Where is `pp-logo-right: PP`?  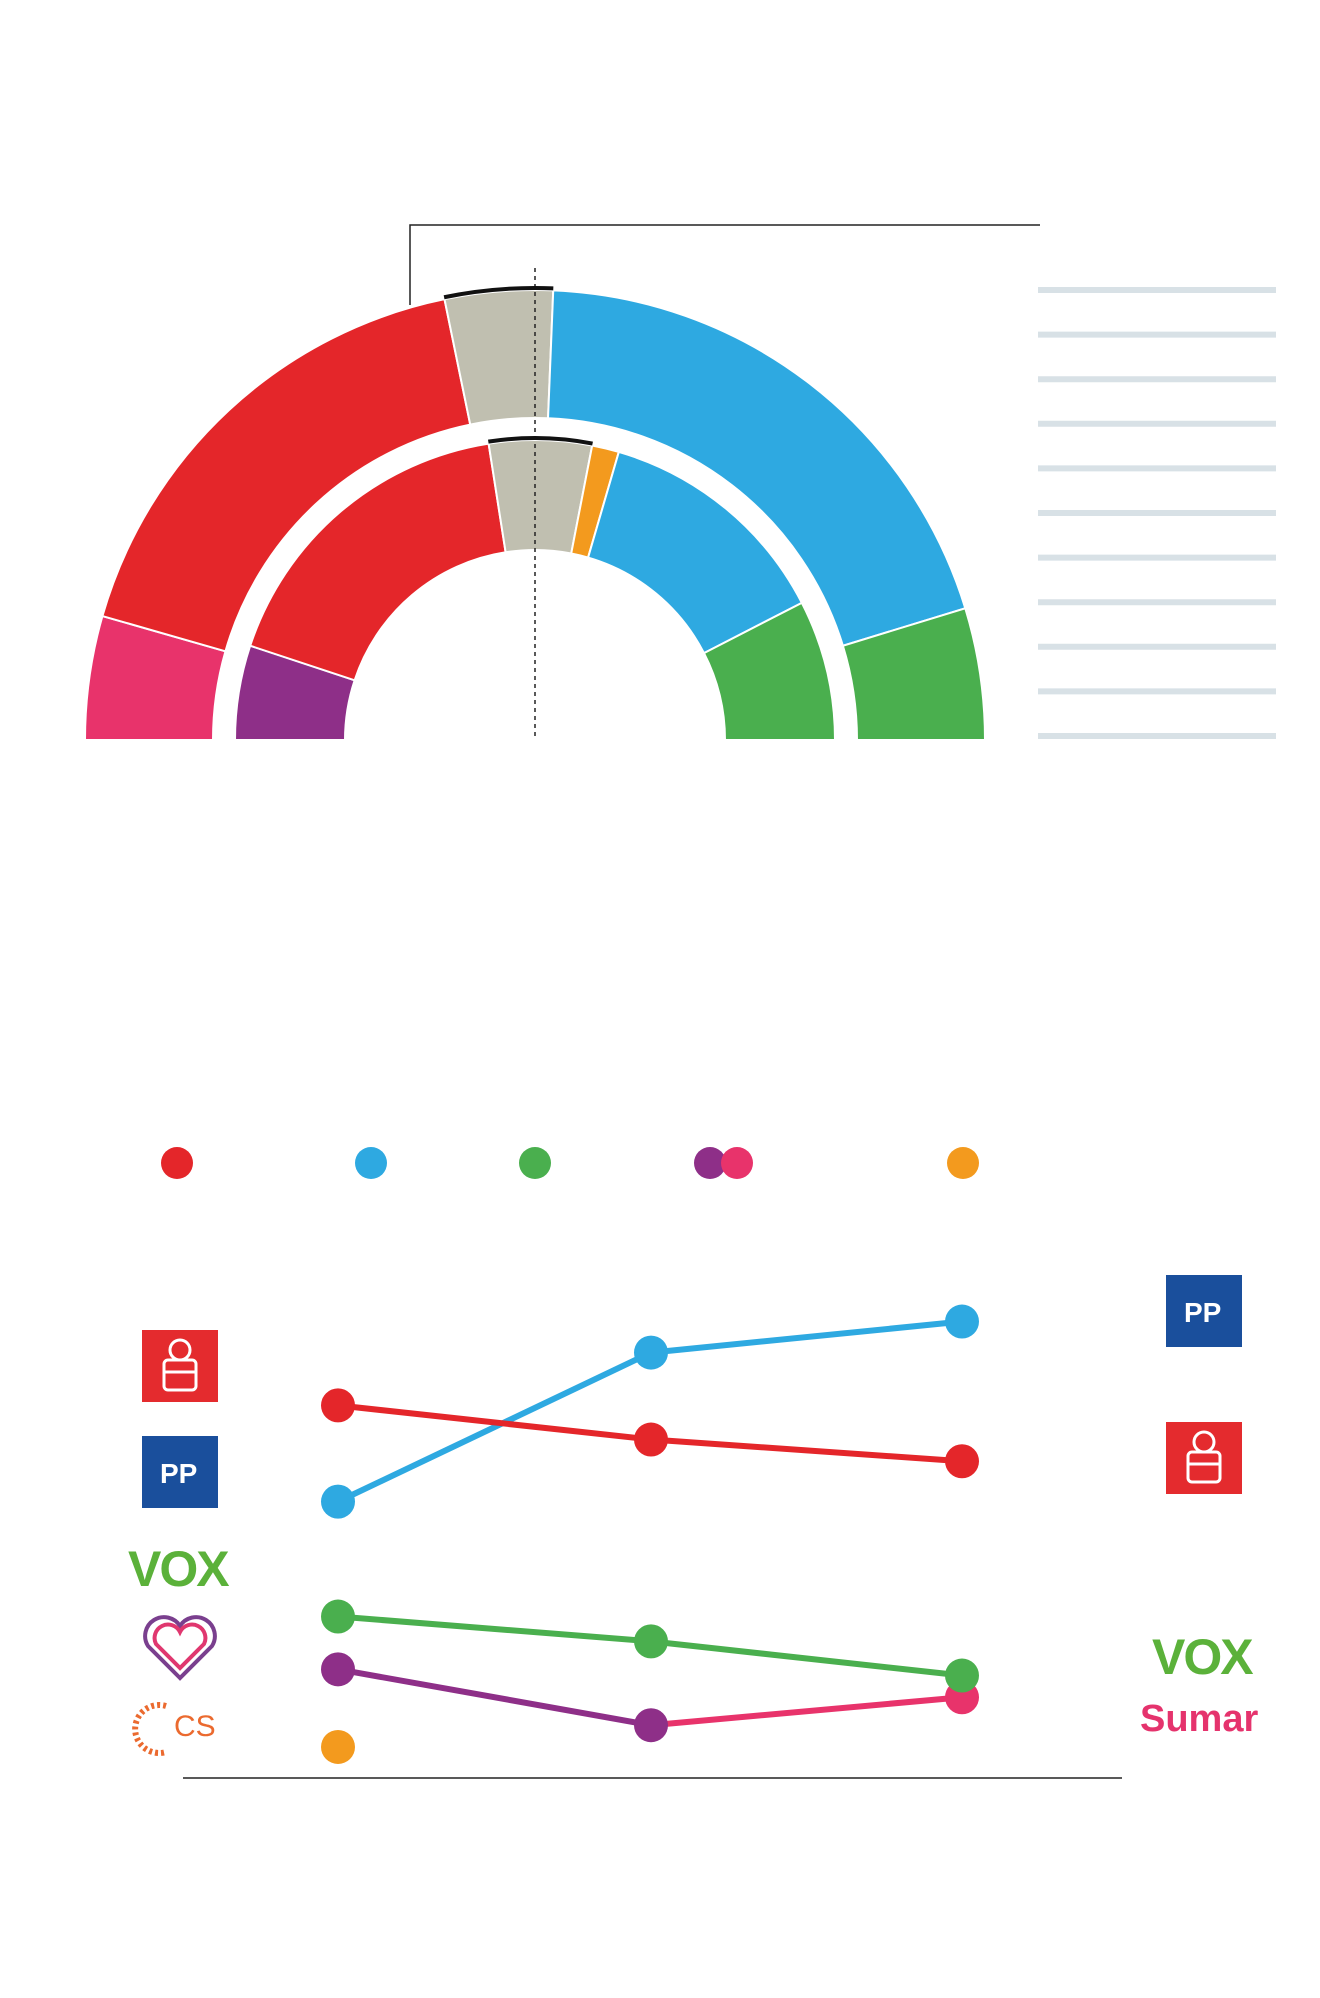
pp-logo-right: PP is located at coordinates (1204, 1311).